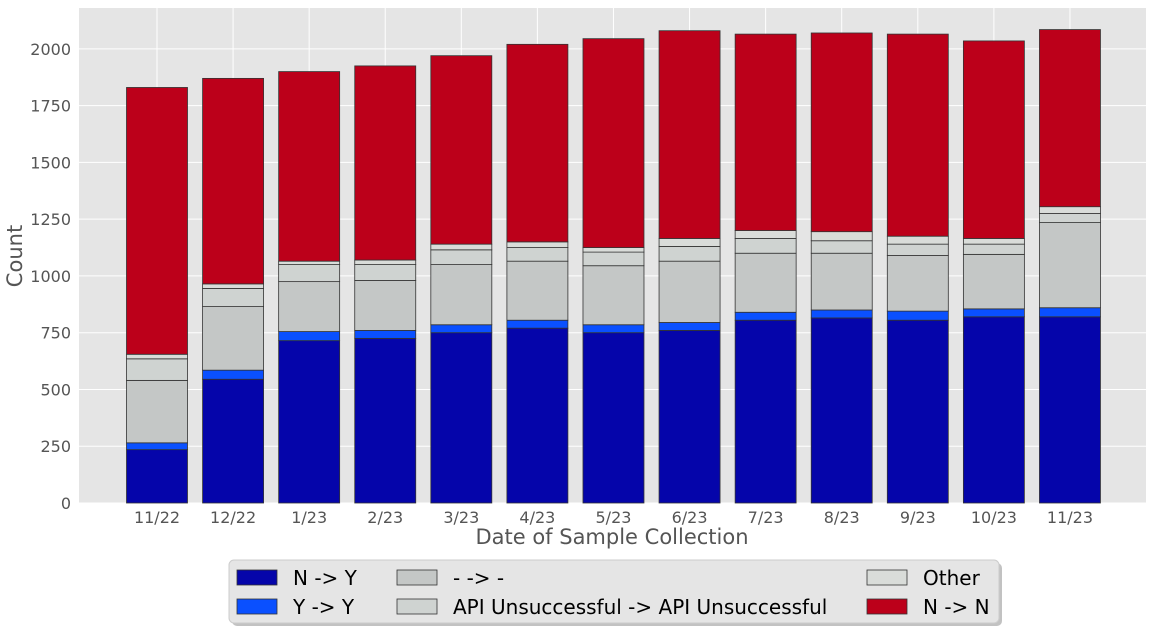 This screenshot has height=633, width=1156. I want to click on y-tick-label: 750, so click(55, 333).